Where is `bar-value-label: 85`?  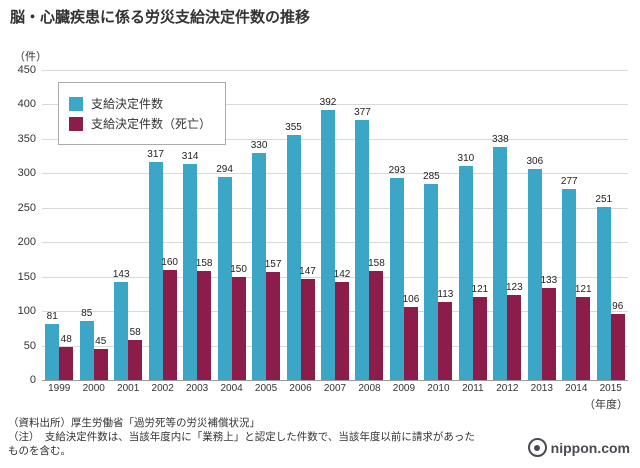 bar-value-label: 85 is located at coordinates (87, 314).